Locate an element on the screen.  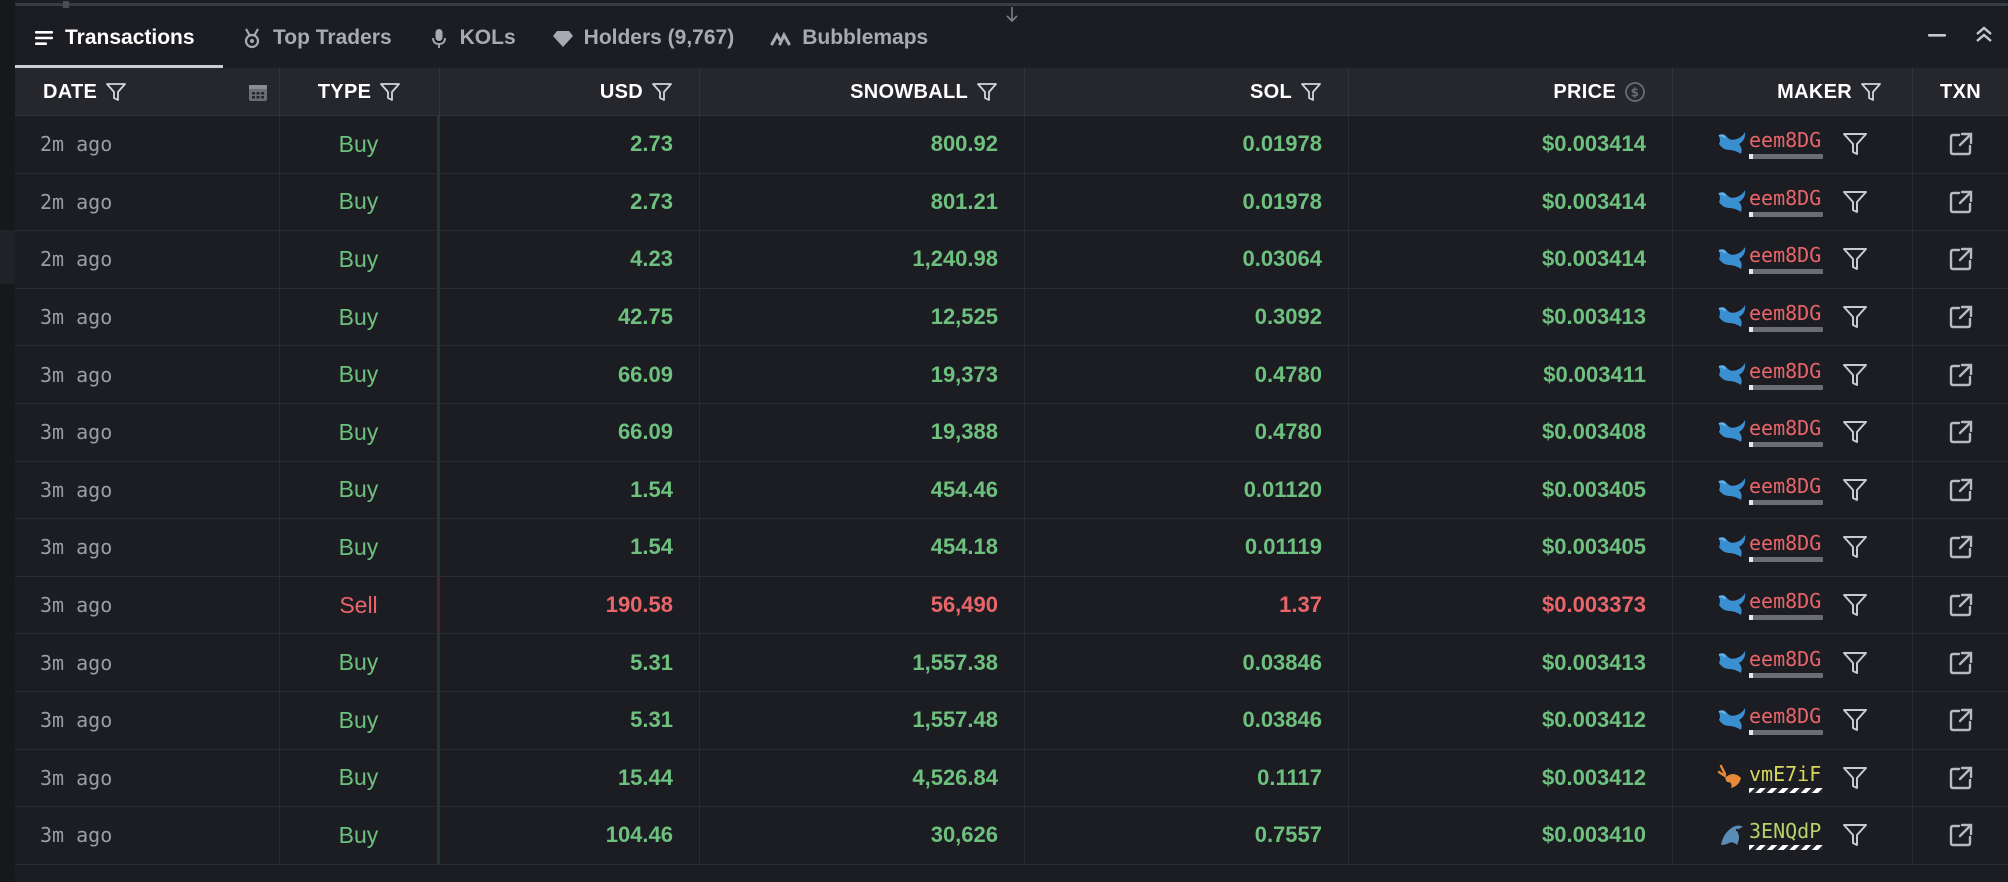
cell-date: 2m ago is located at coordinates (147, 144).